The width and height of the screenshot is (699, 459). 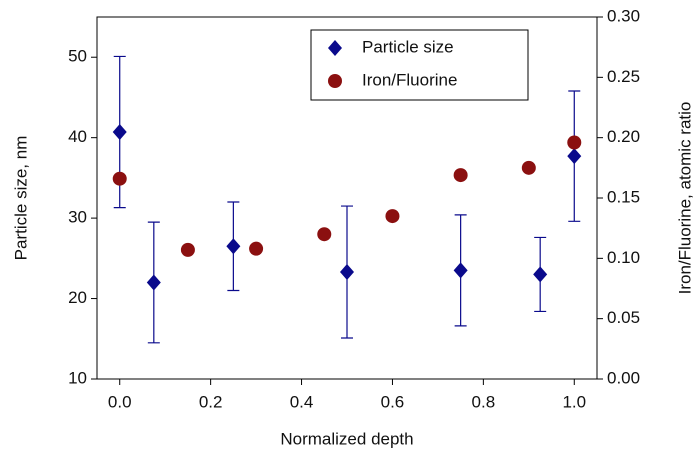 What do you see at coordinates (77, 217) in the screenshot?
I see `y-tick-label: 30` at bounding box center [77, 217].